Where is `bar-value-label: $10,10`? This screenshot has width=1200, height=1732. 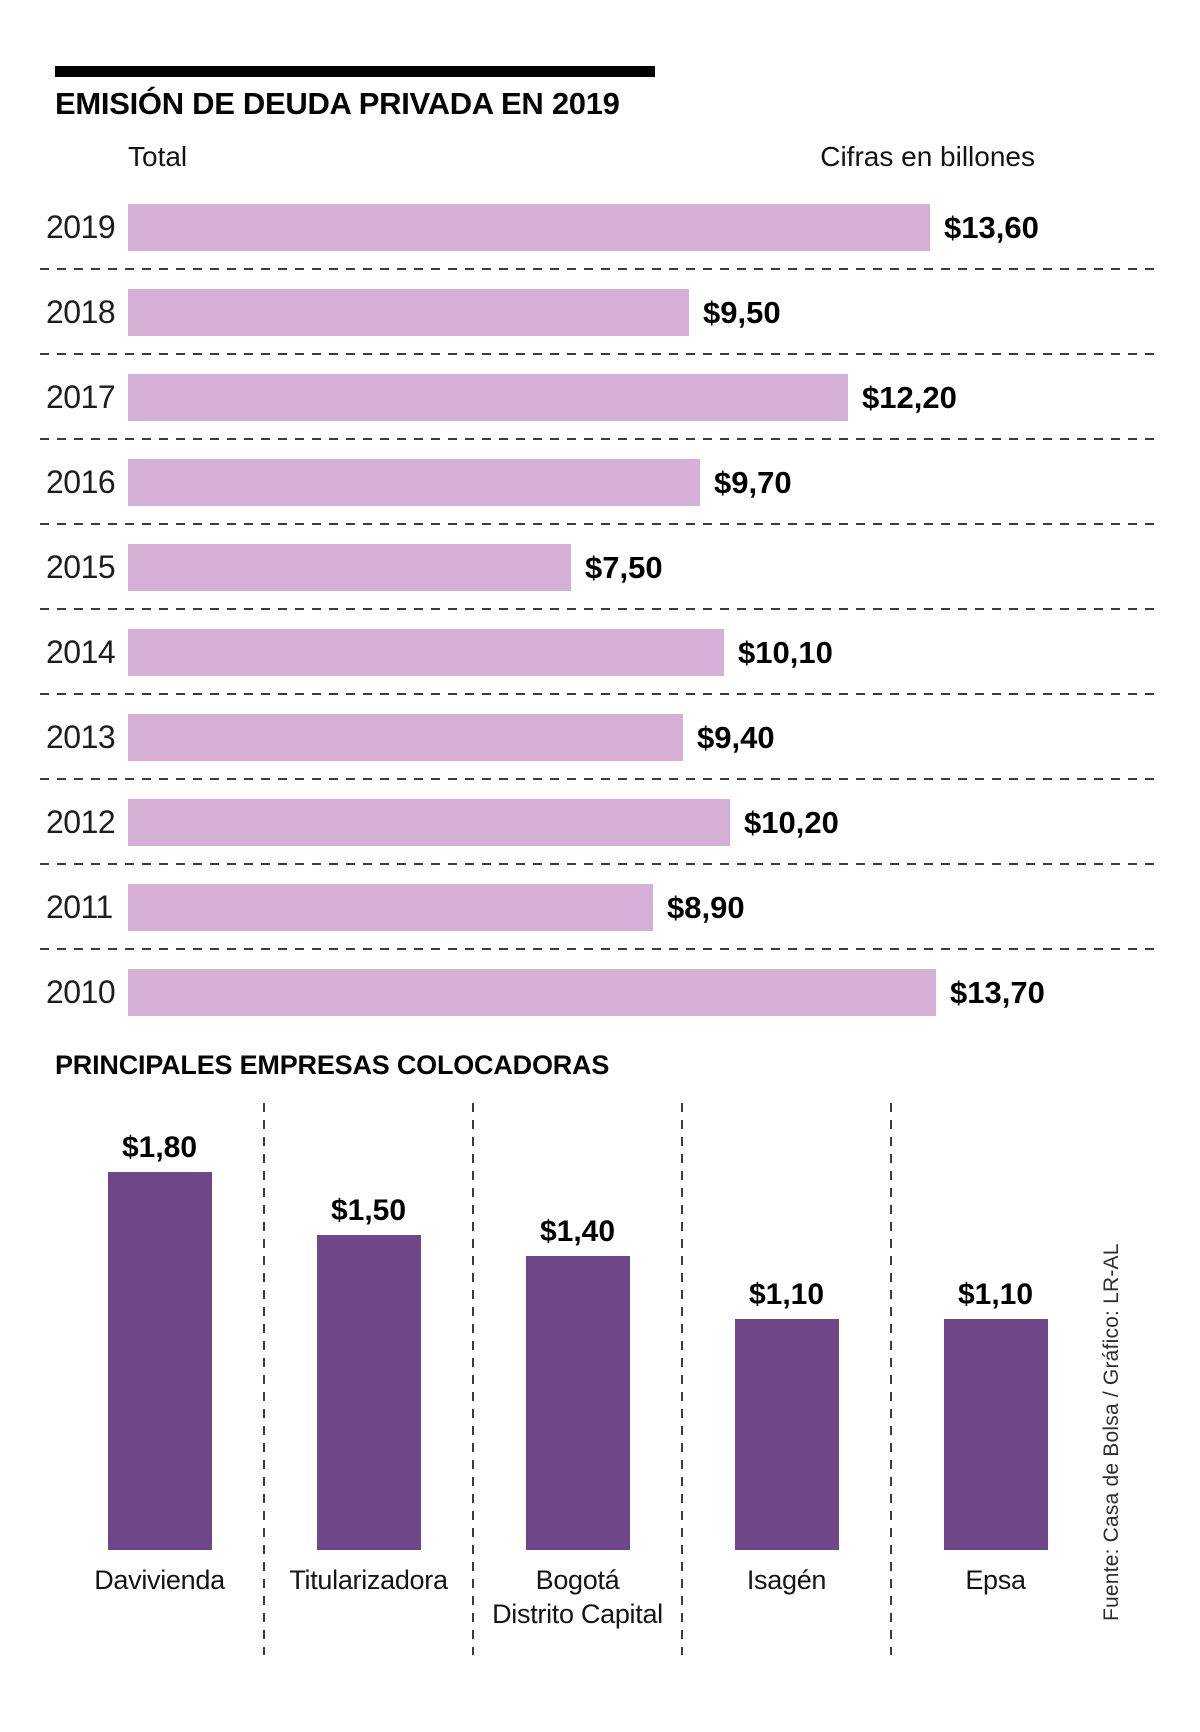 bar-value-label: $10,10 is located at coordinates (785, 652).